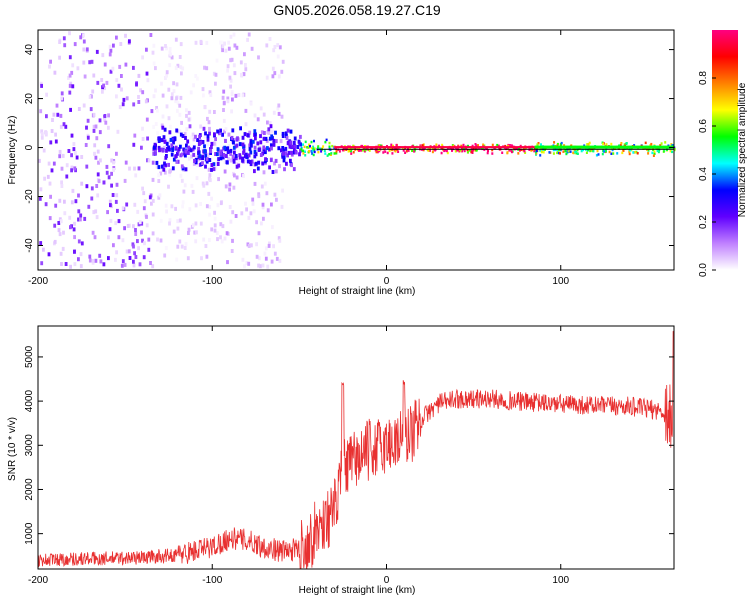  Describe the element at coordinates (38, 580) in the screenshot. I see `x-tick-label: -200` at that location.